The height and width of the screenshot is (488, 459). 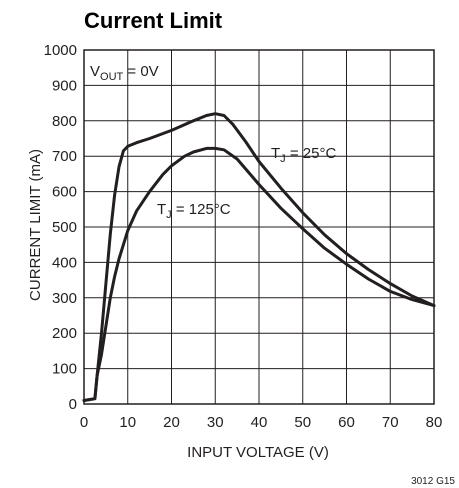 I want to click on y-axis-label: CURRENT LIMIT (mA), so click(x=35, y=225).